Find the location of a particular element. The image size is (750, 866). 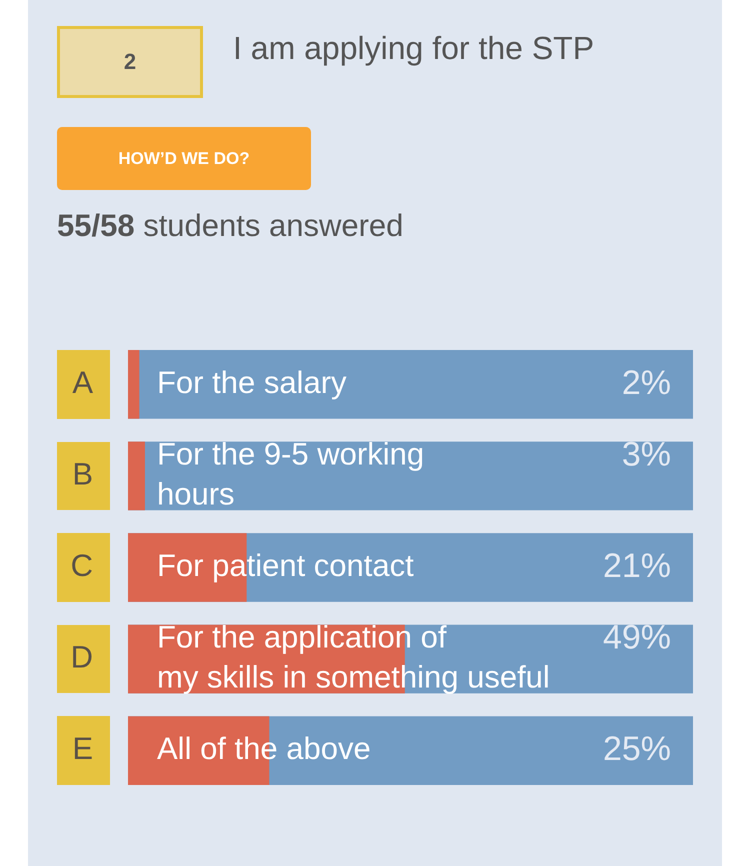

y-tick-label: E is located at coordinates (82, 748).